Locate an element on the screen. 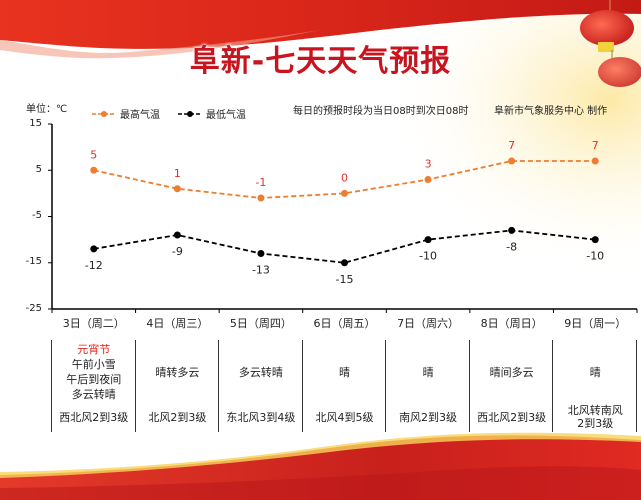 The height and width of the screenshot is (500, 641). weather-line: 午后到夜间 is located at coordinates (94, 379).